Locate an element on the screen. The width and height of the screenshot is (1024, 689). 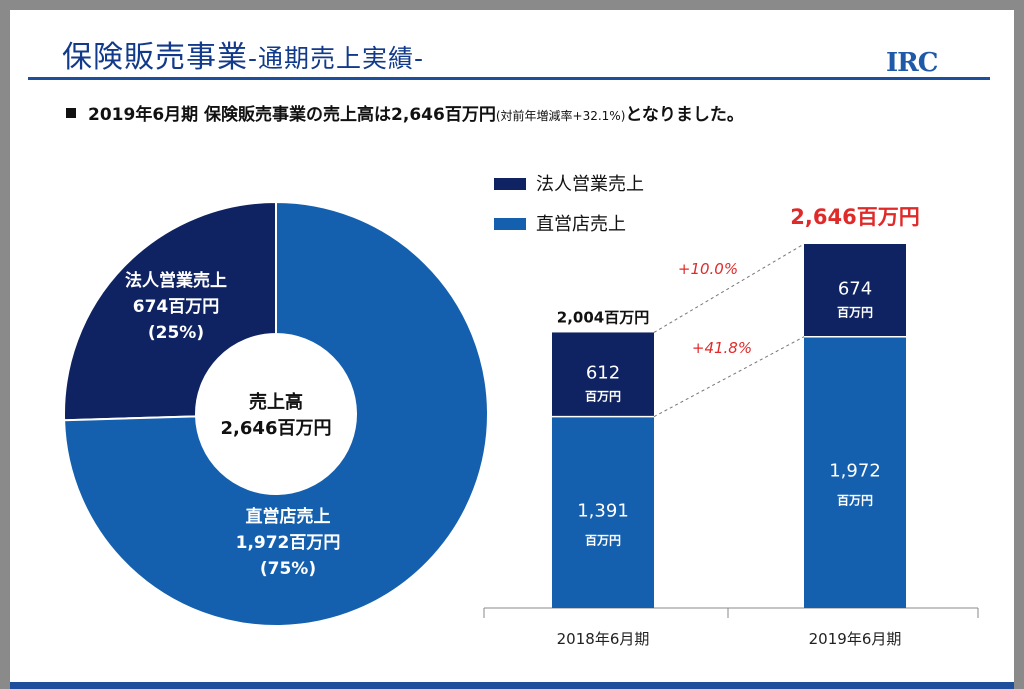
company-logo: IRC is located at coordinates (912, 63).